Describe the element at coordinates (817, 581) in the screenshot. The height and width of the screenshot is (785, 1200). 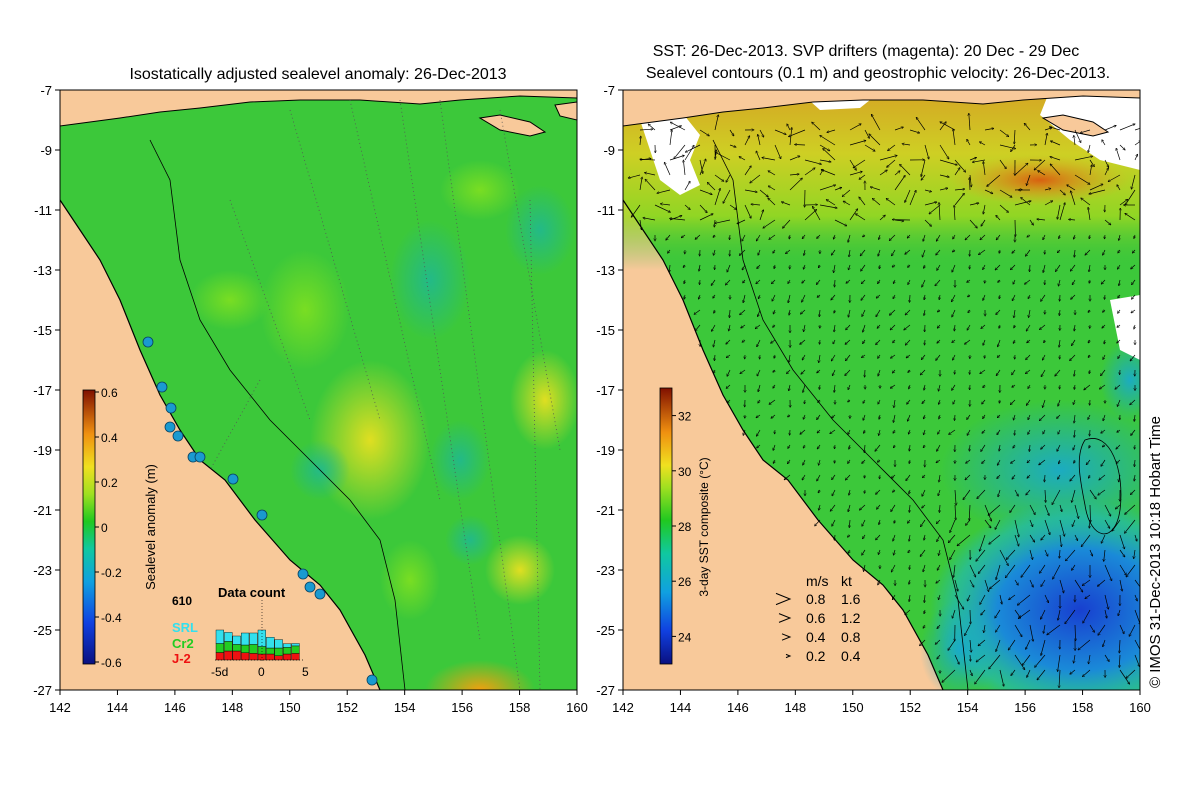
I see `velocity-legend-header-ms: m/s` at that location.